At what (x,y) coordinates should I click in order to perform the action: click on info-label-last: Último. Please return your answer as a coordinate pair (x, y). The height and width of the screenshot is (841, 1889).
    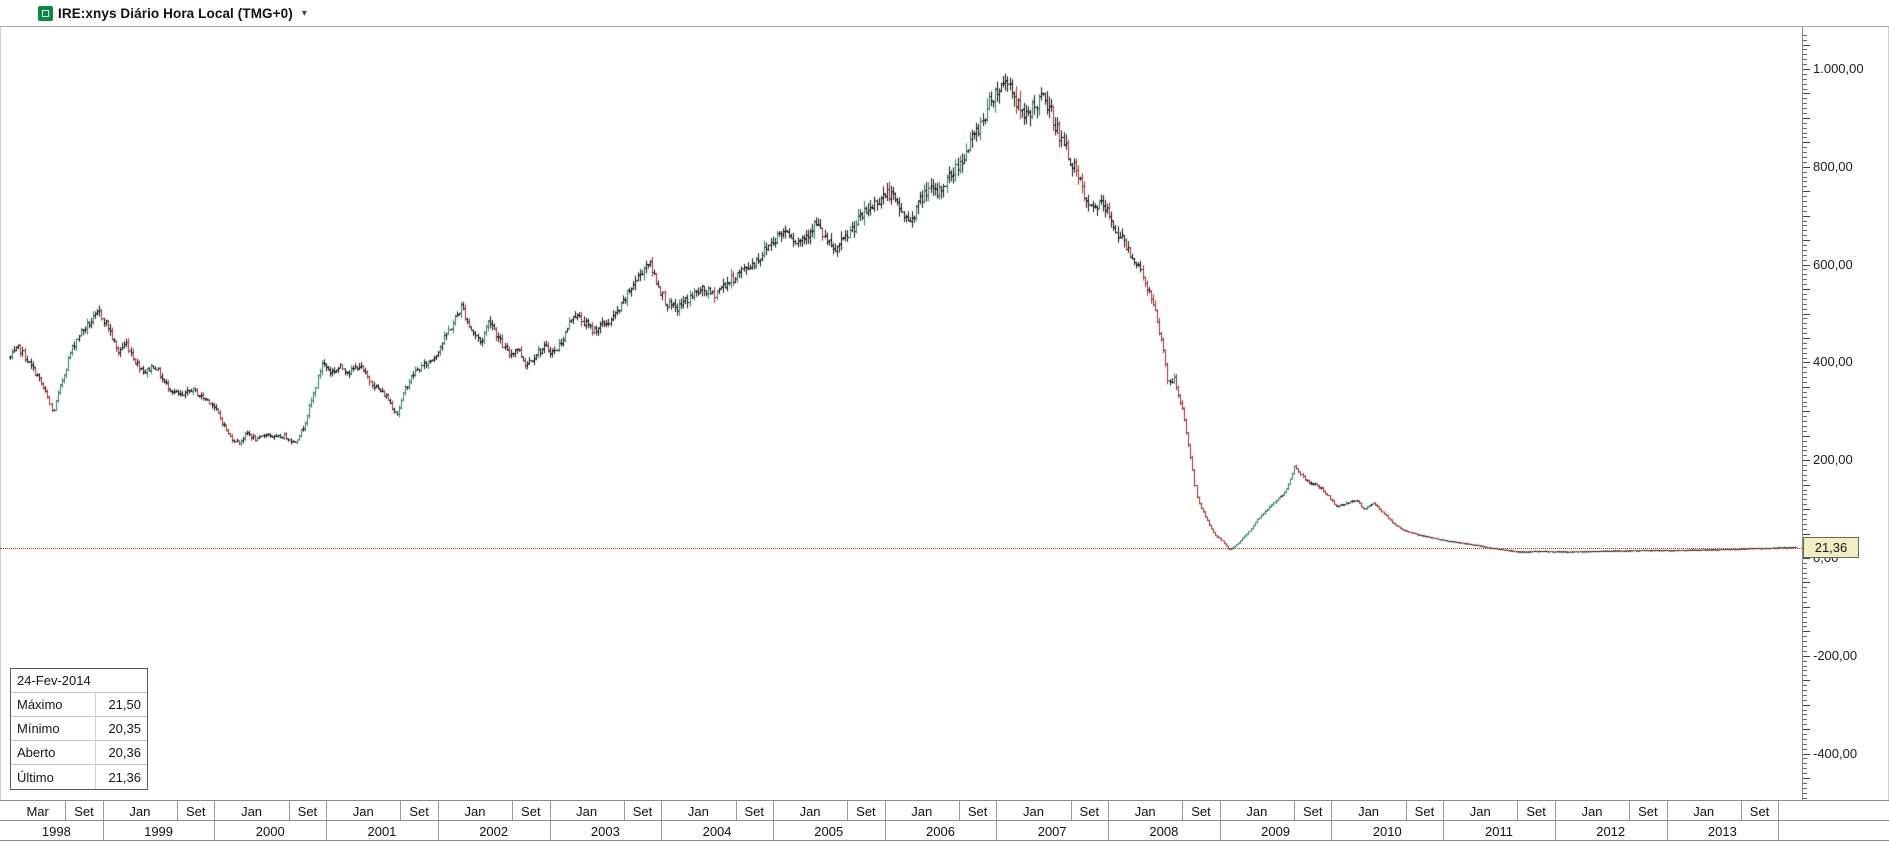
    Looking at the image, I should click on (35, 777).